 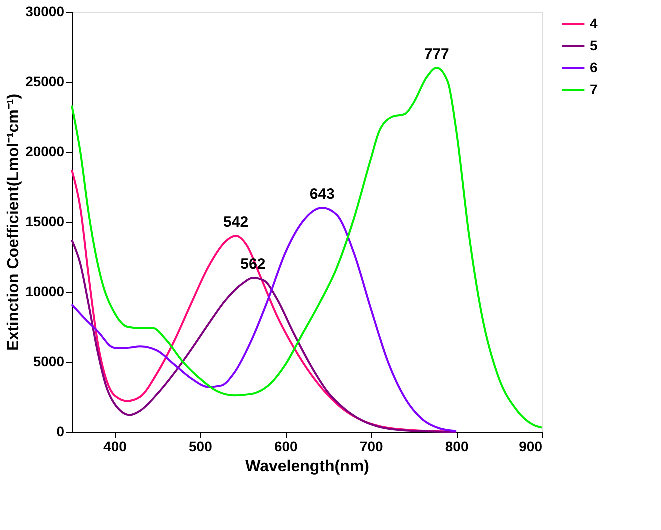 What do you see at coordinates (531, 446) in the screenshot?
I see `x-tick-label: 900` at bounding box center [531, 446].